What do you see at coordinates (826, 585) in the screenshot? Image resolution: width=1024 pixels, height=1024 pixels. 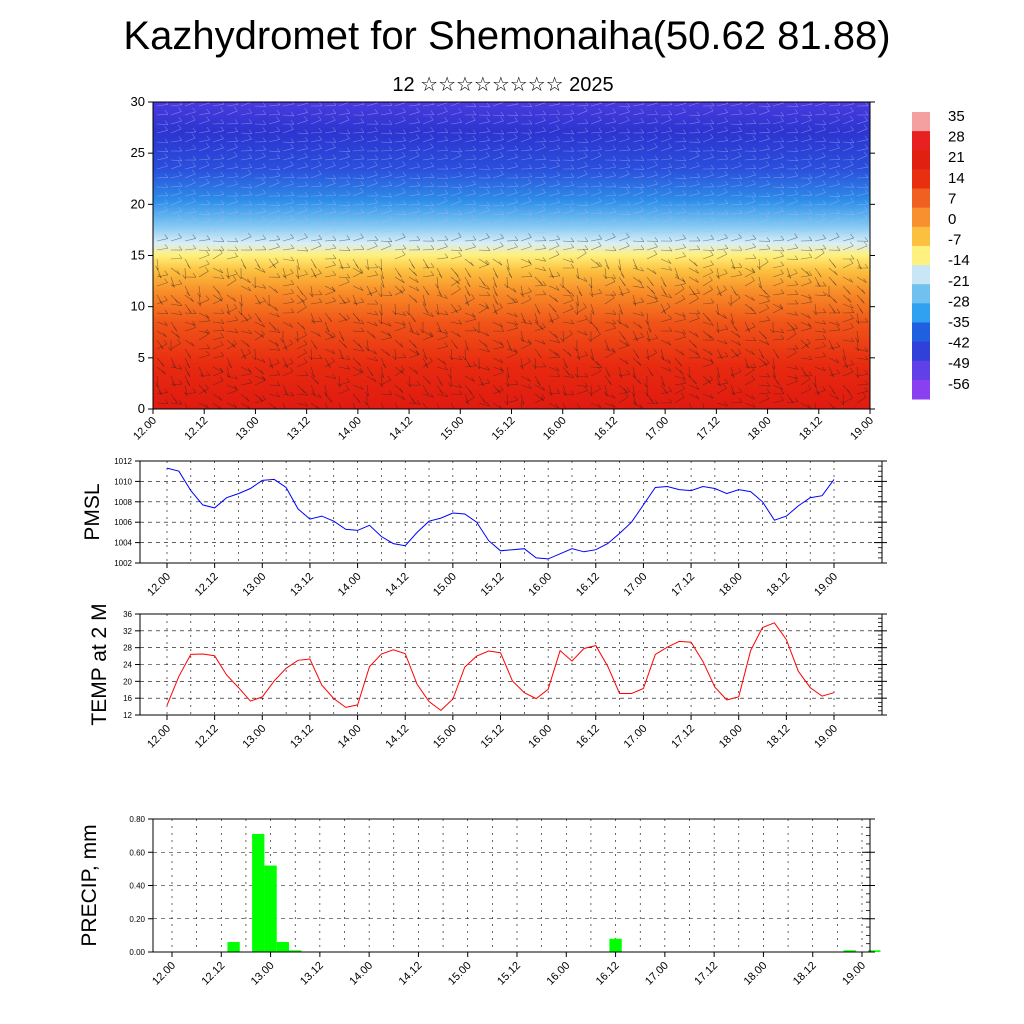 I see `x-tick-label: 19.00` at bounding box center [826, 585].